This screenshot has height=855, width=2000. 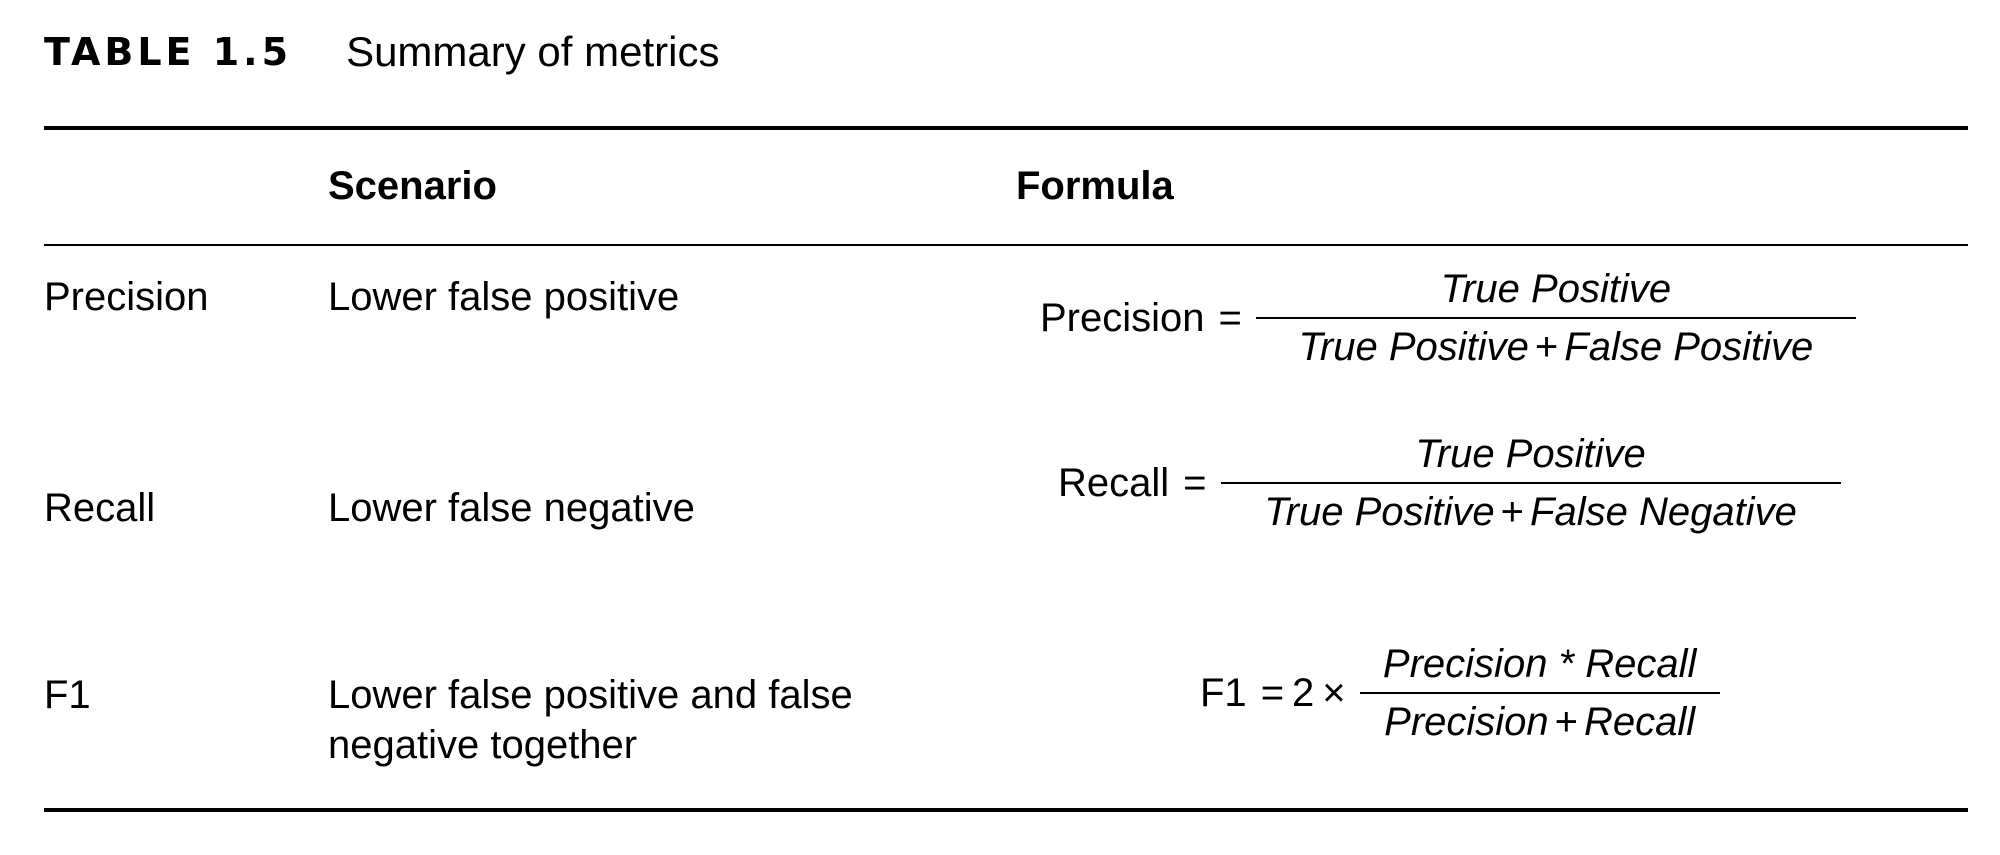 I want to click on denominator: Precision + Recall, so click(x=1539, y=720).